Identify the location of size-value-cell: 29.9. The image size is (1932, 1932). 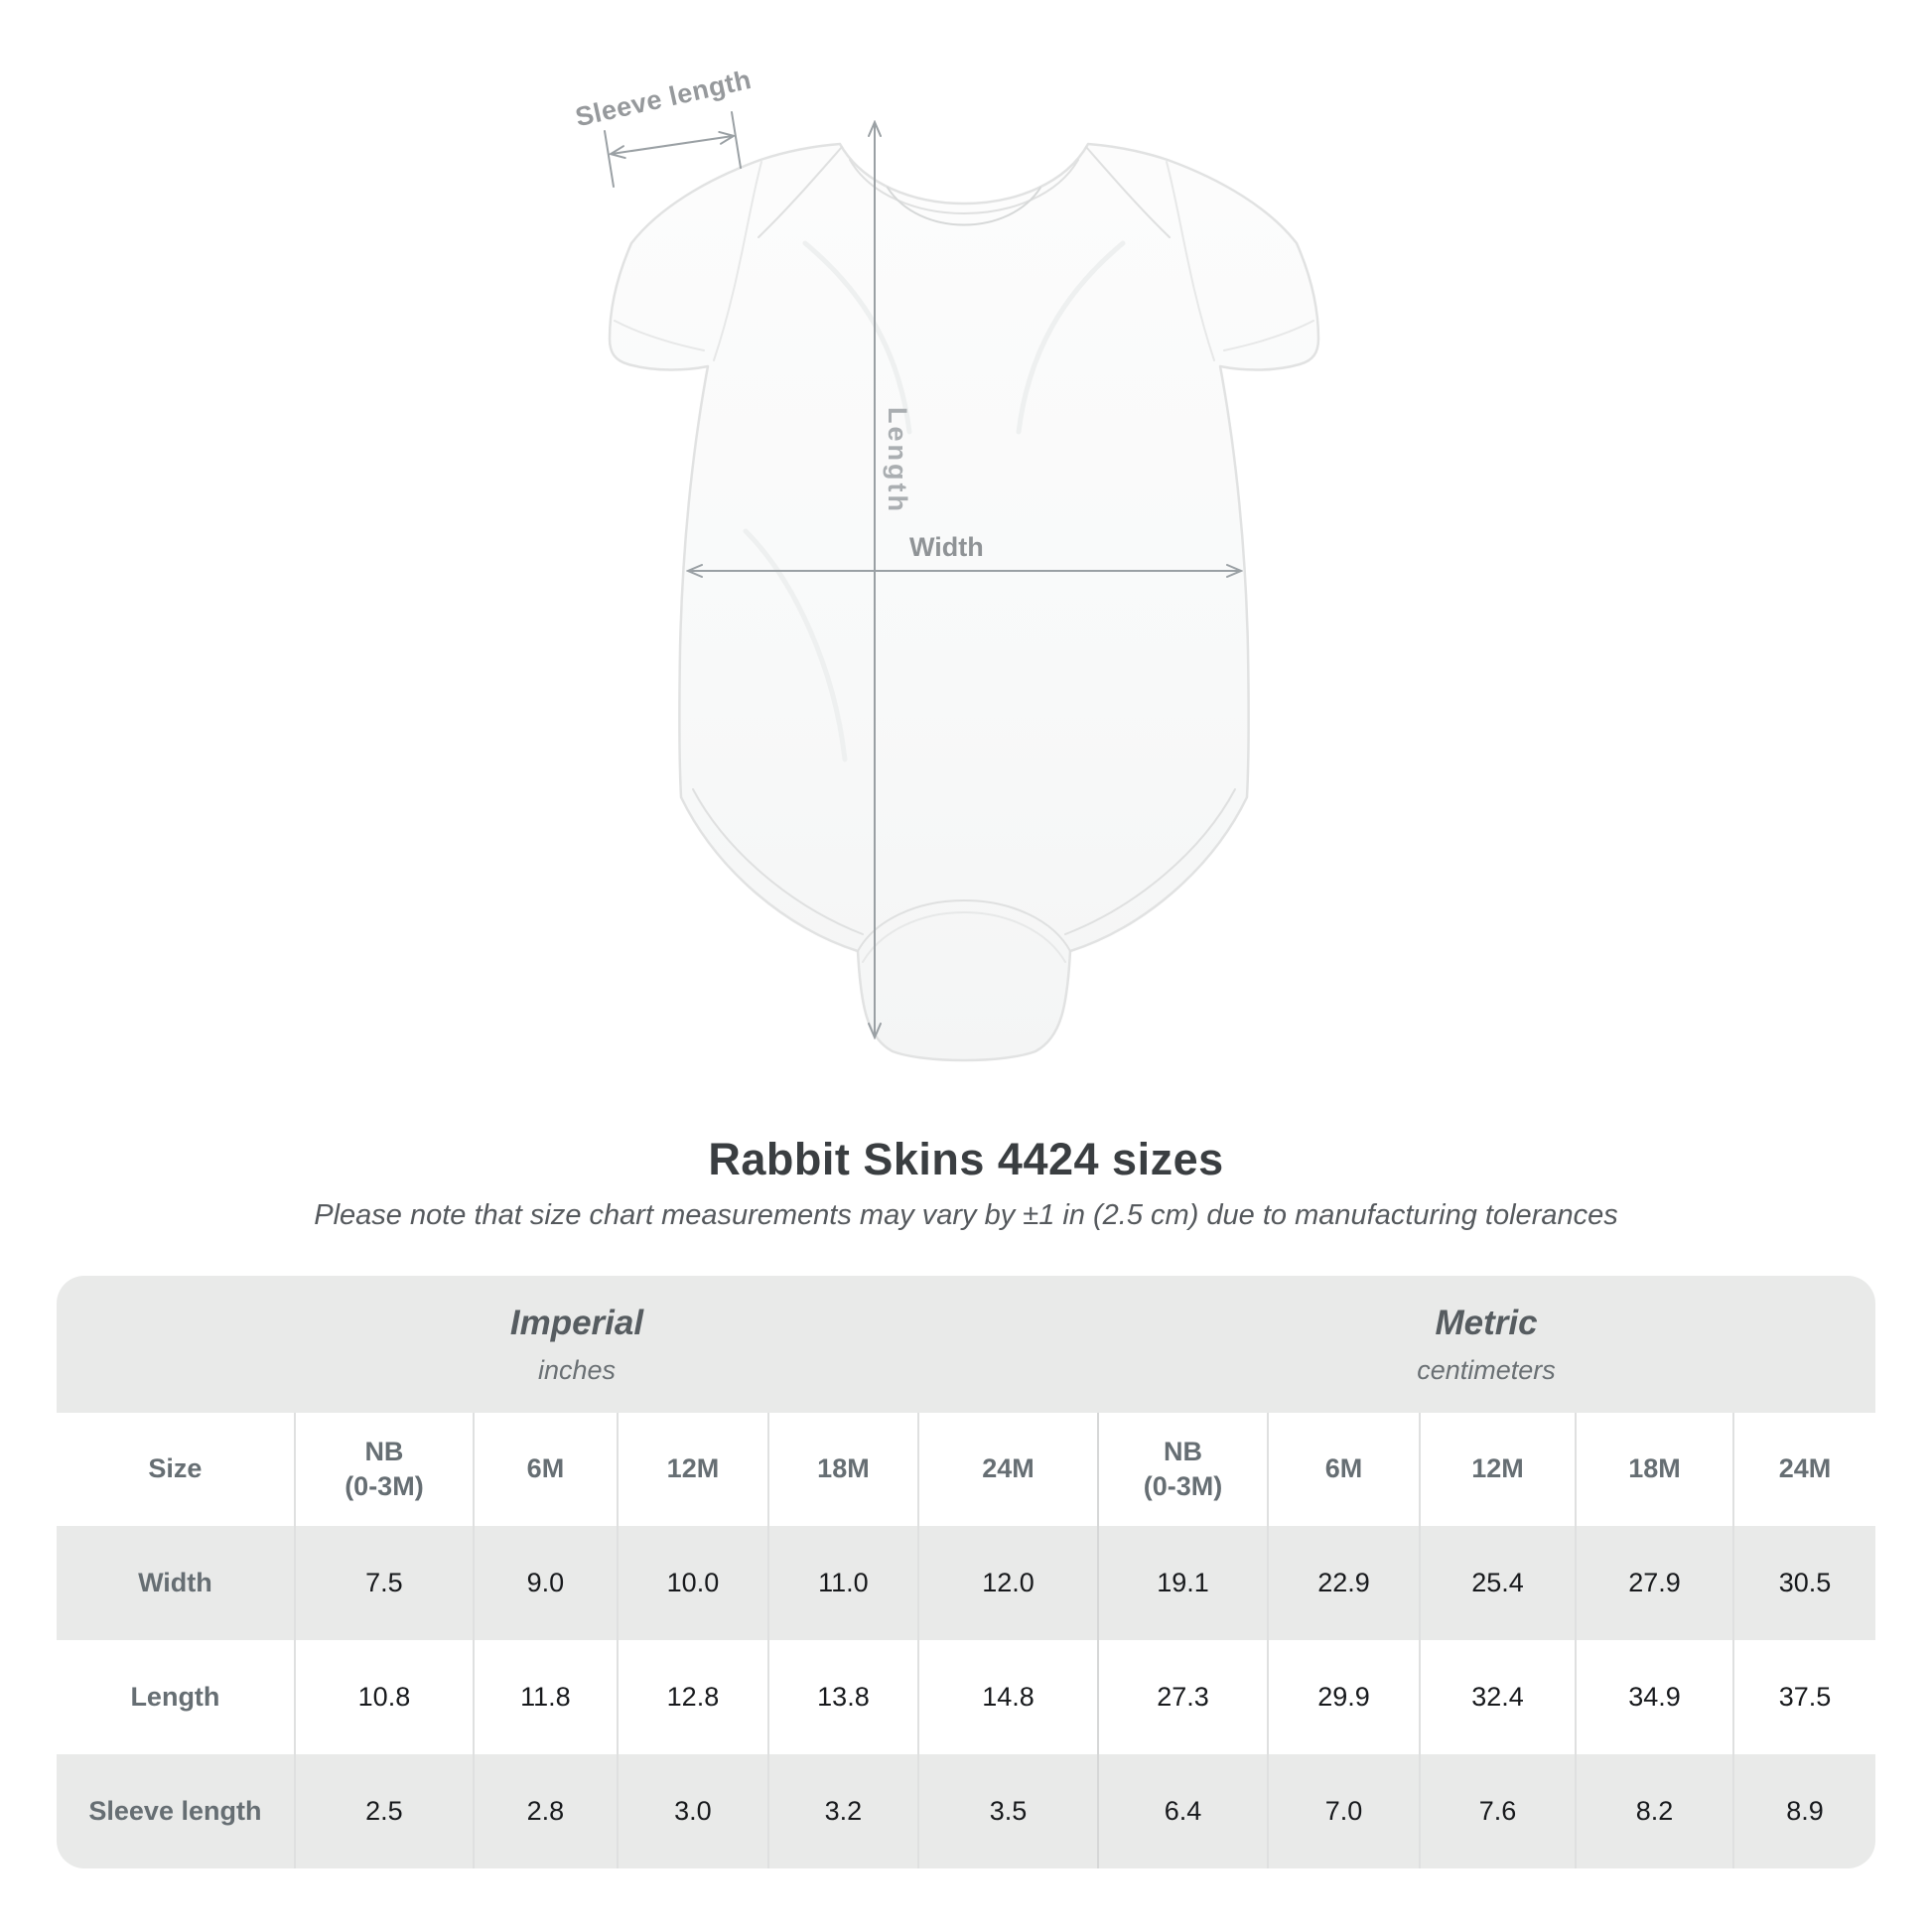
(1343, 1697).